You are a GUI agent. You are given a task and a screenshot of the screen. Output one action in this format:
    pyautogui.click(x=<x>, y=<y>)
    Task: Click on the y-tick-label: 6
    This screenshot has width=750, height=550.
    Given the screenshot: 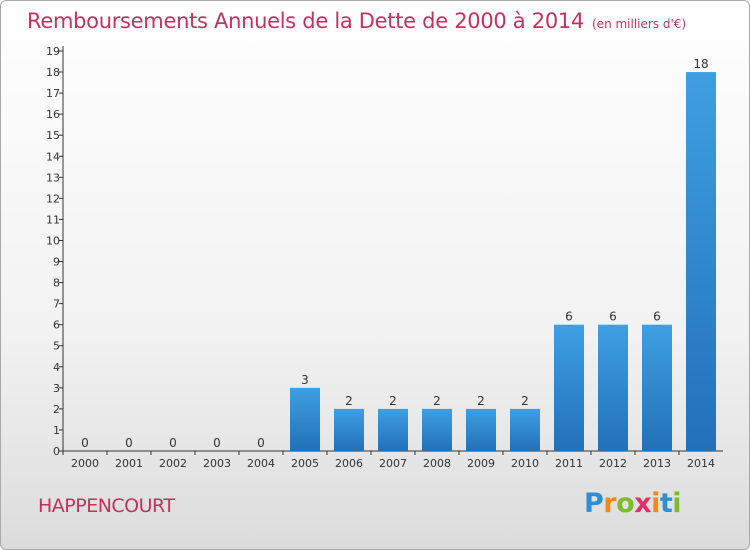 What is the action you would take?
    pyautogui.click(x=56, y=325)
    